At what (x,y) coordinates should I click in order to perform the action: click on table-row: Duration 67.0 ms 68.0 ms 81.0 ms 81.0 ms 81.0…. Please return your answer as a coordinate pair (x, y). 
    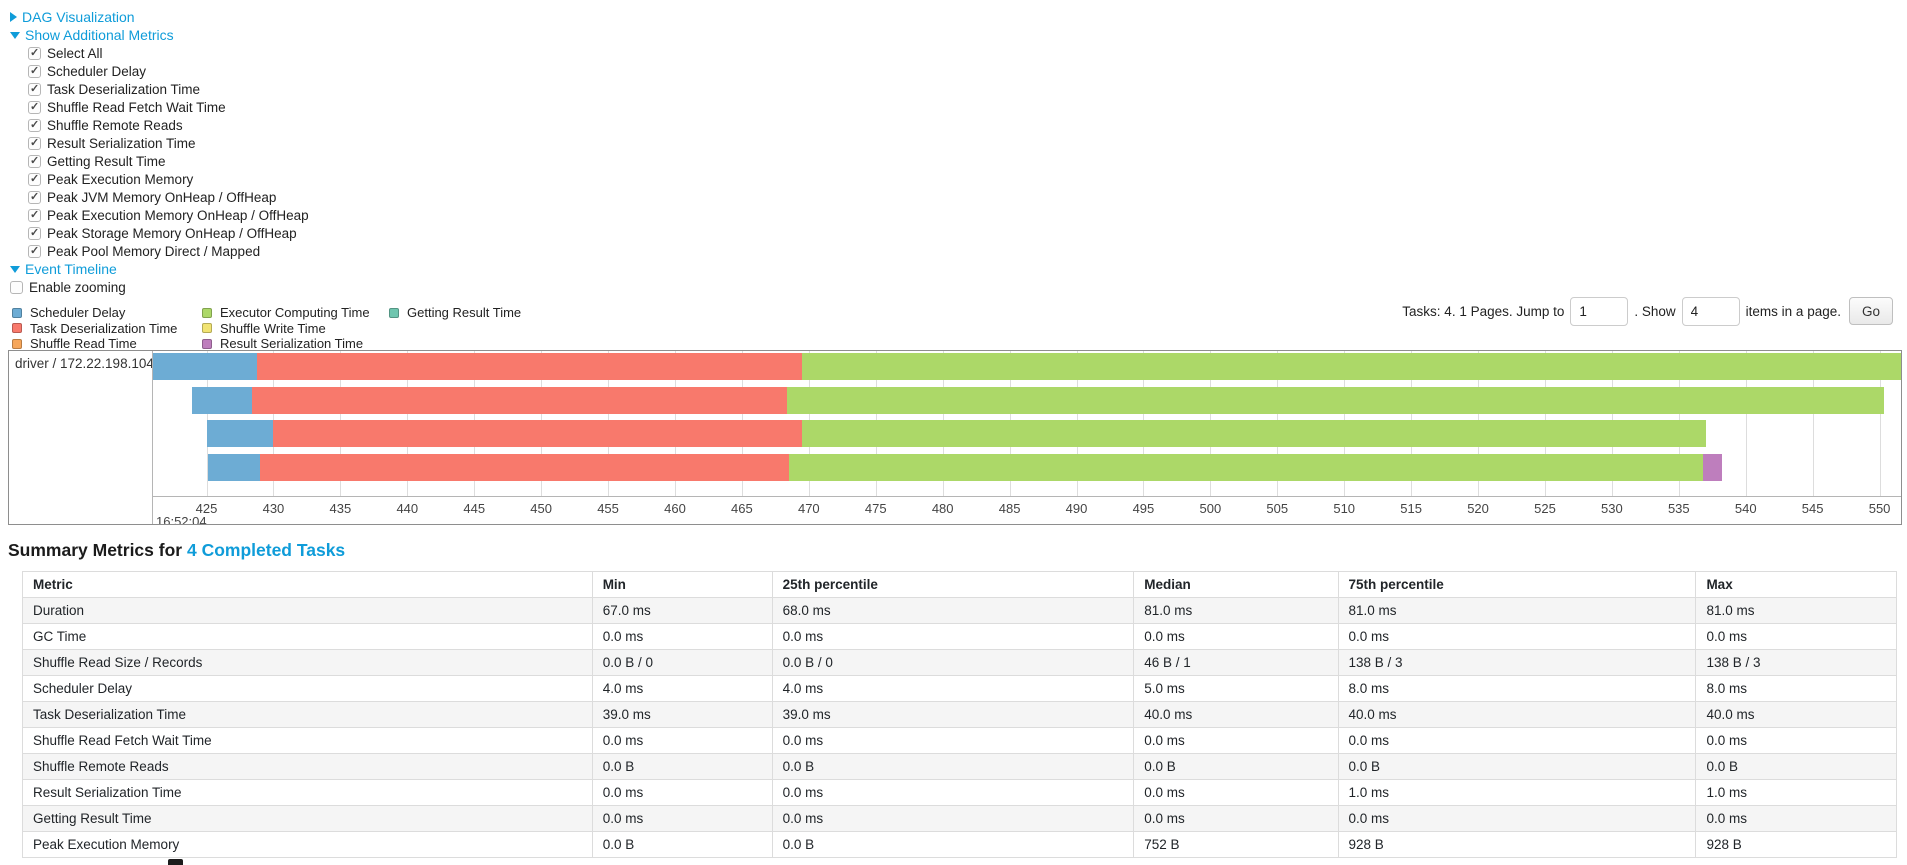
    Looking at the image, I should click on (959, 610).